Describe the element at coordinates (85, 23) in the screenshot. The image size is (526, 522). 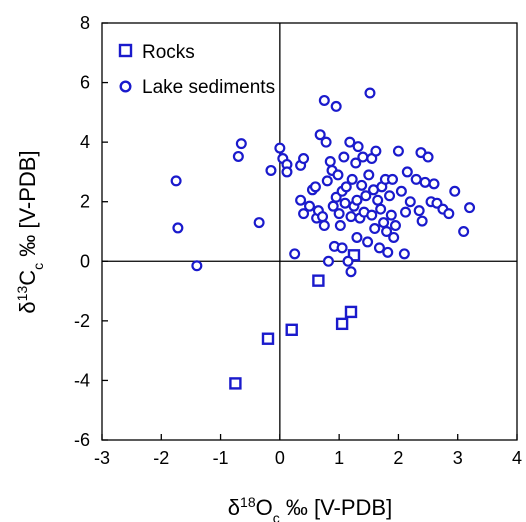
I see `y-tick-label: 8` at that location.